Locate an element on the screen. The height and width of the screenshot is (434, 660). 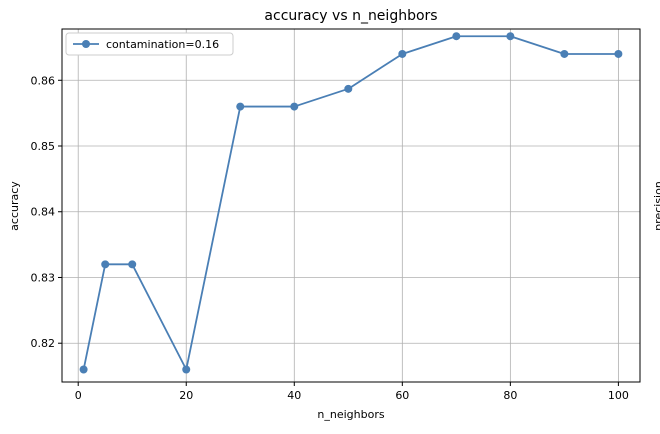
clipped-neighbor-axis-label: precision is located at coordinates (656, 206).